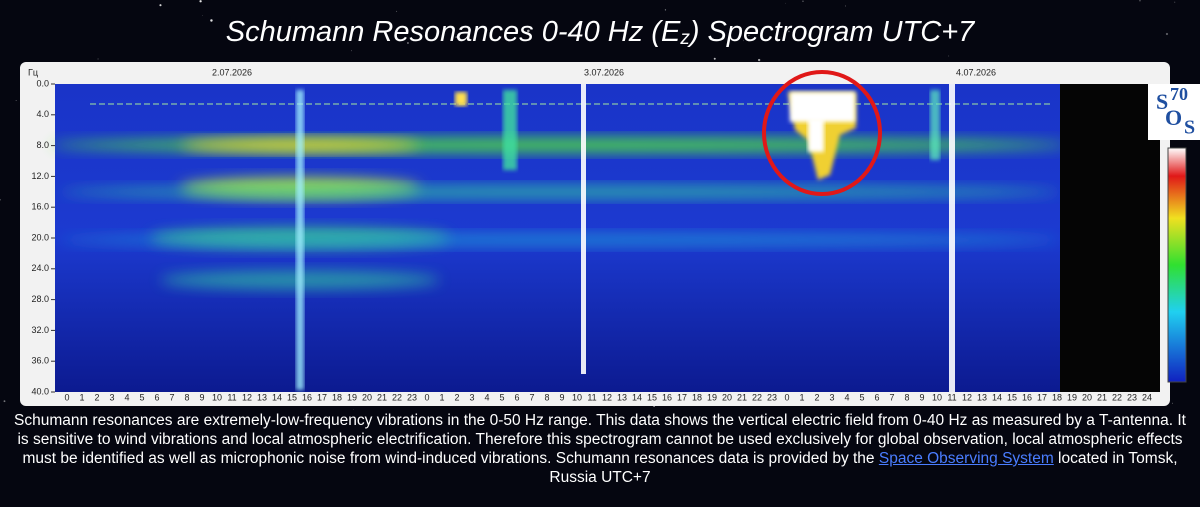  Describe the element at coordinates (42, 114) in the screenshot. I see `y-tick-label: 4.0` at that location.